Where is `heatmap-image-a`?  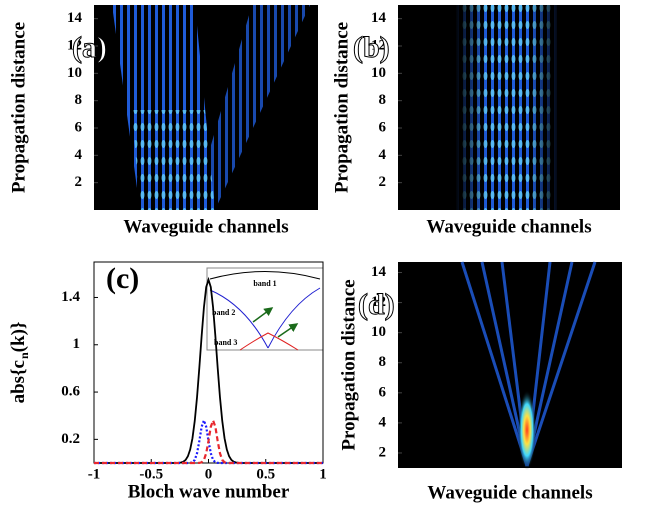 heatmap-image-a is located at coordinates (206, 107).